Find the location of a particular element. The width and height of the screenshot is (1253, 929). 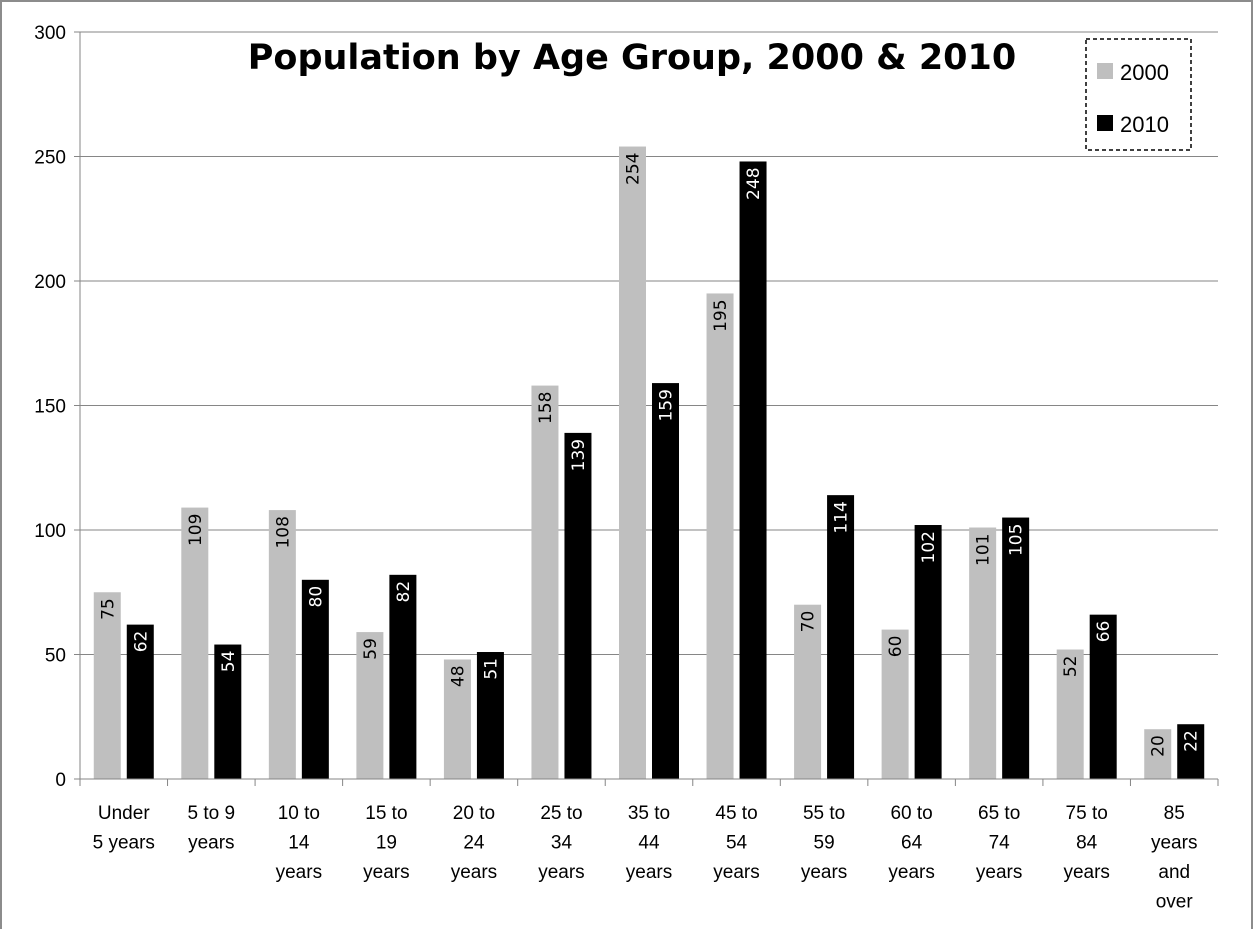

x-category-label: 10 to 14 years is located at coordinates (299, 843).